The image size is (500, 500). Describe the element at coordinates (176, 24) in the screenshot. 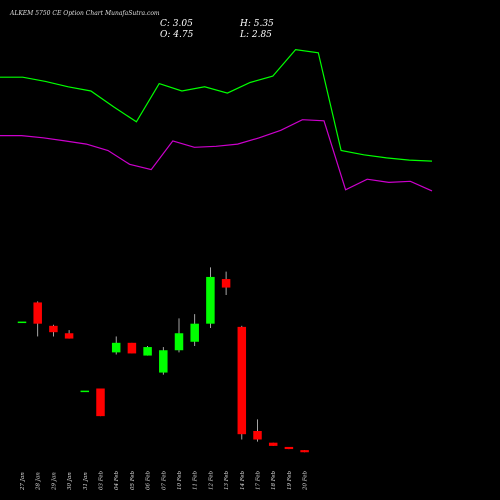

I see `close-value: C: 3.05` at that location.